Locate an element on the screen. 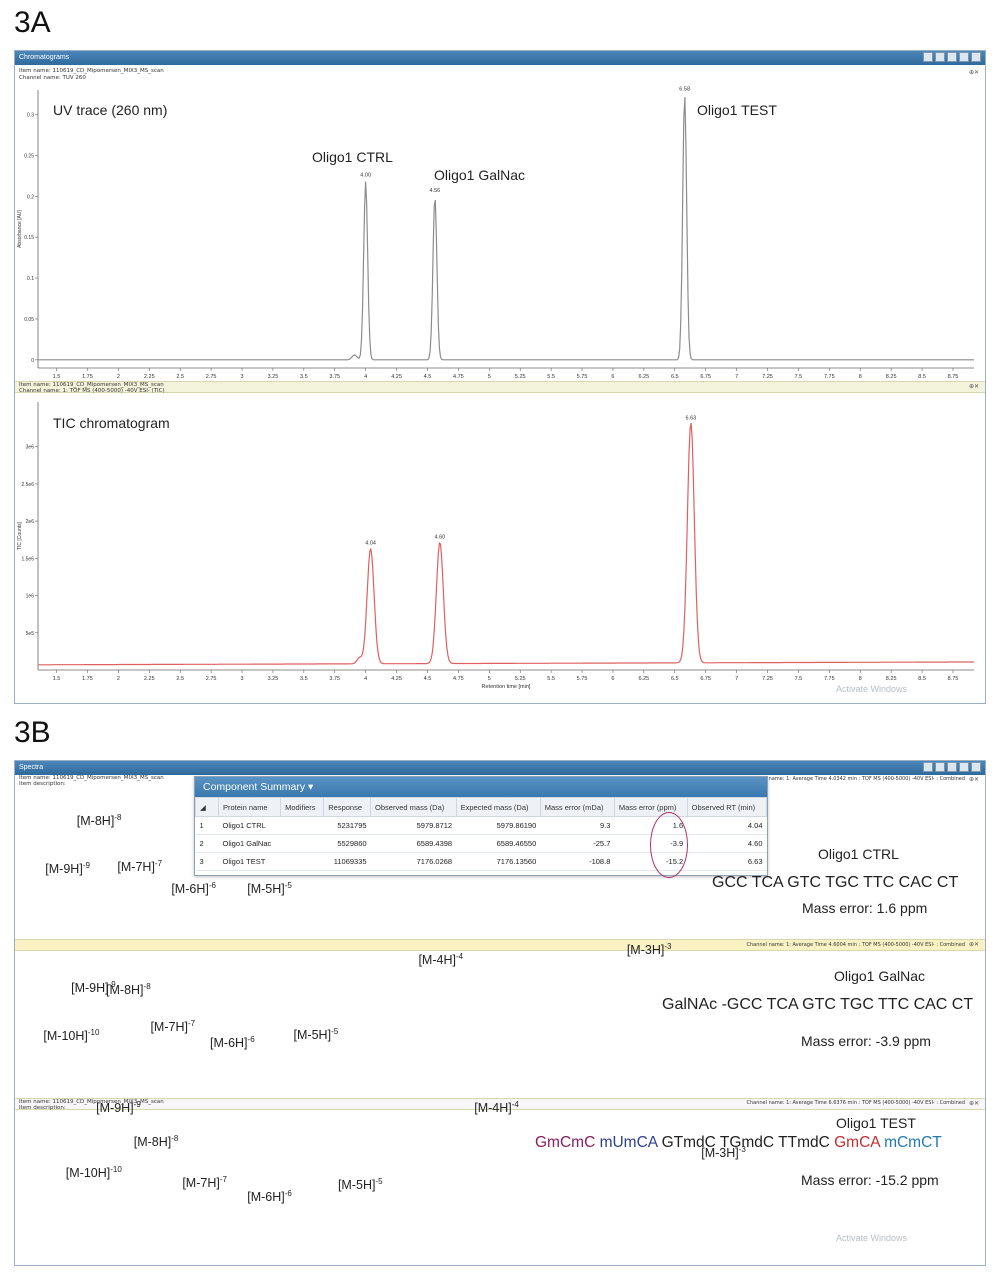  uv-x-tick-label: 6 is located at coordinates (612, 377).